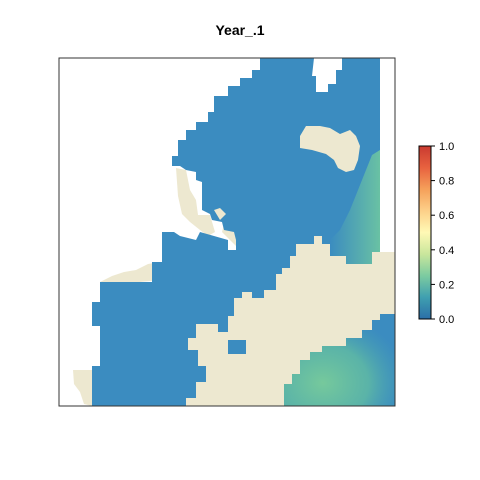 This screenshot has height=480, width=480. Describe the element at coordinates (355, 207) in the screenshot. I see `hotspot-east` at that location.